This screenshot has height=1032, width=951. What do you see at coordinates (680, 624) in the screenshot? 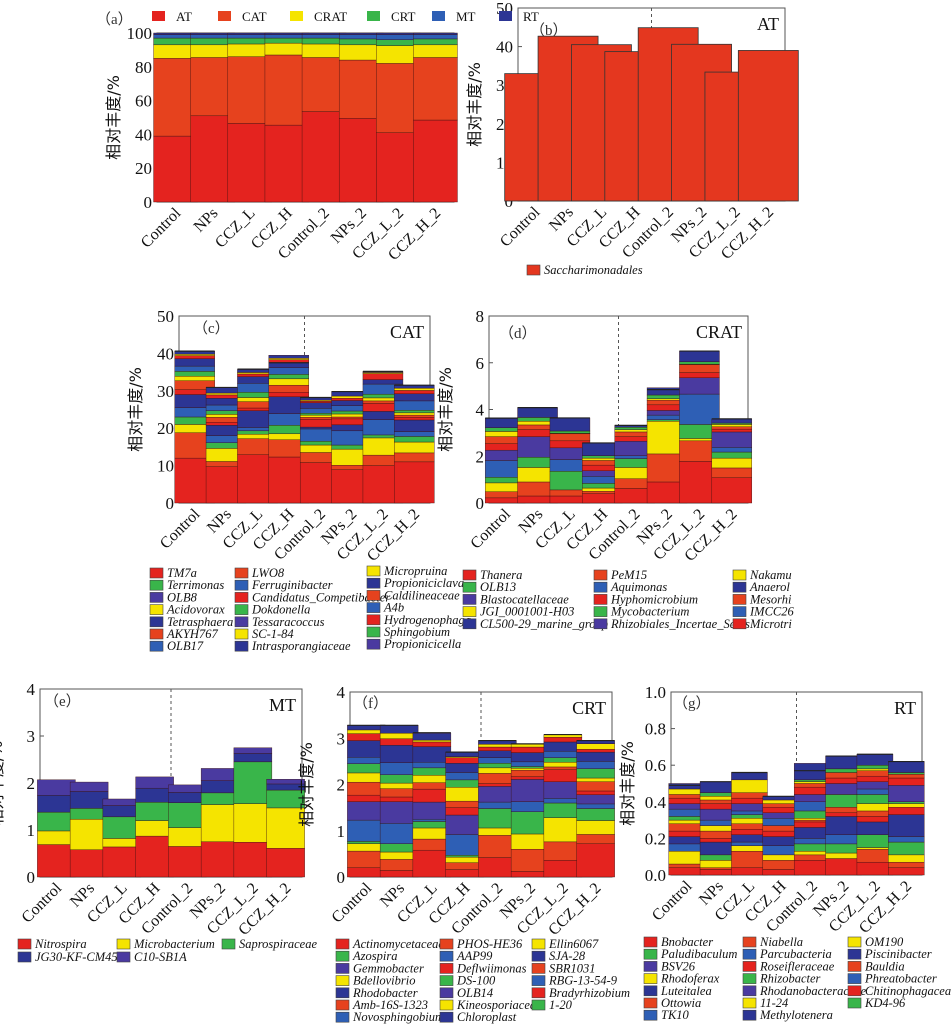
I see `legend-item-label: Rhizobiales_Incertae_Sedis` at bounding box center [680, 624].